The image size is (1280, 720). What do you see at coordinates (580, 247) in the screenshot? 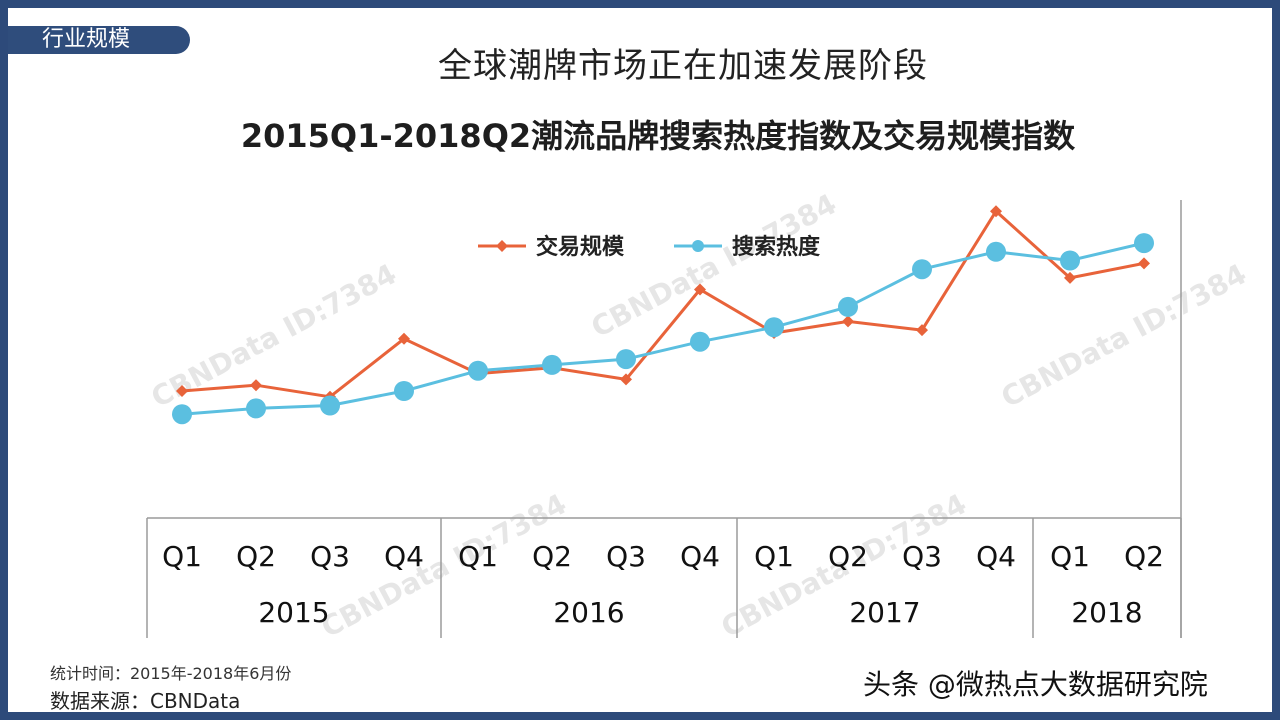
I see `legend-label: 交易规模` at bounding box center [580, 247].